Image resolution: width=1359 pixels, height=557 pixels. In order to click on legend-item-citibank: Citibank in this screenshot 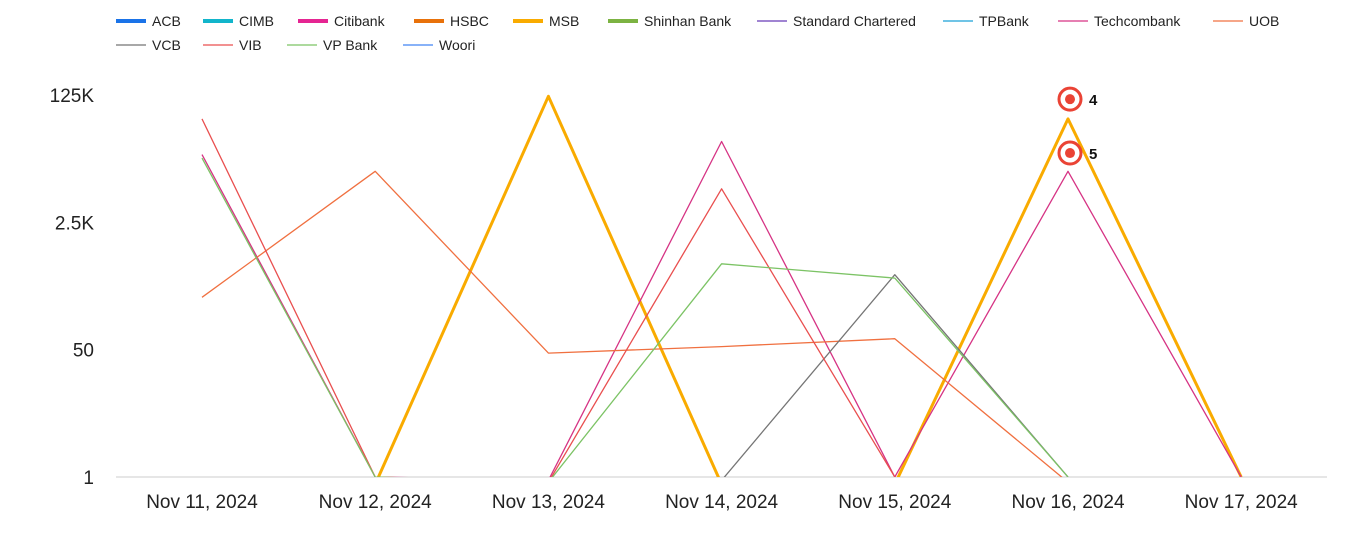, I will do `click(342, 21)`.